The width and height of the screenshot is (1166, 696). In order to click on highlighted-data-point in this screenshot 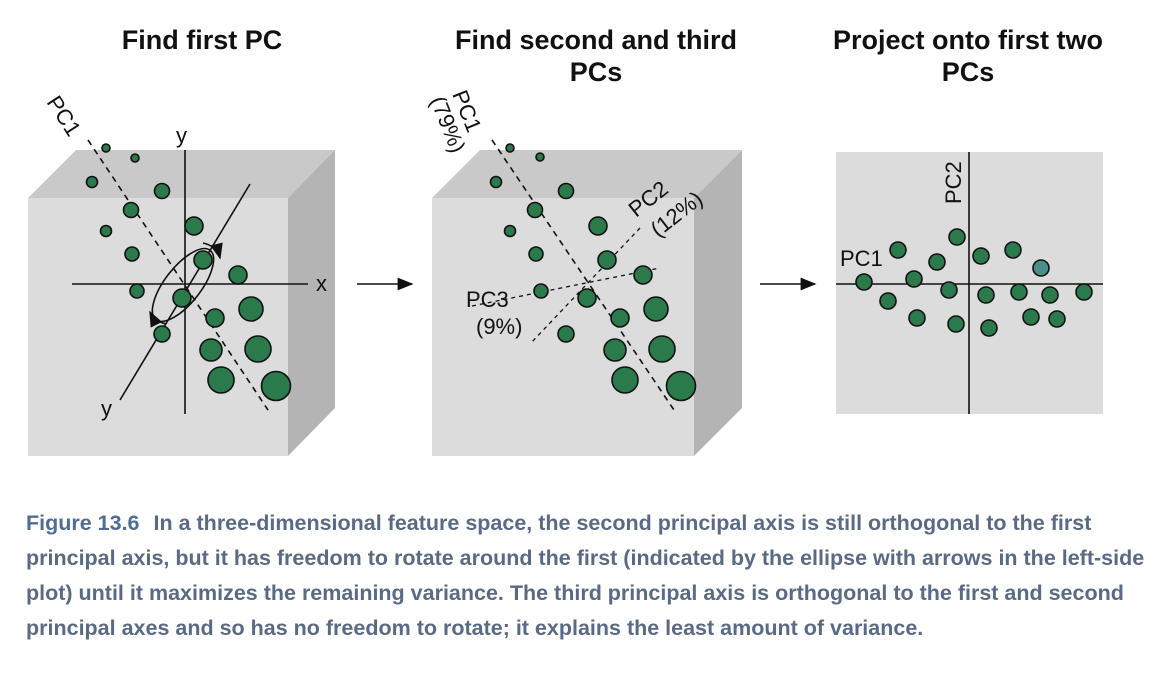, I will do `click(1041, 268)`.